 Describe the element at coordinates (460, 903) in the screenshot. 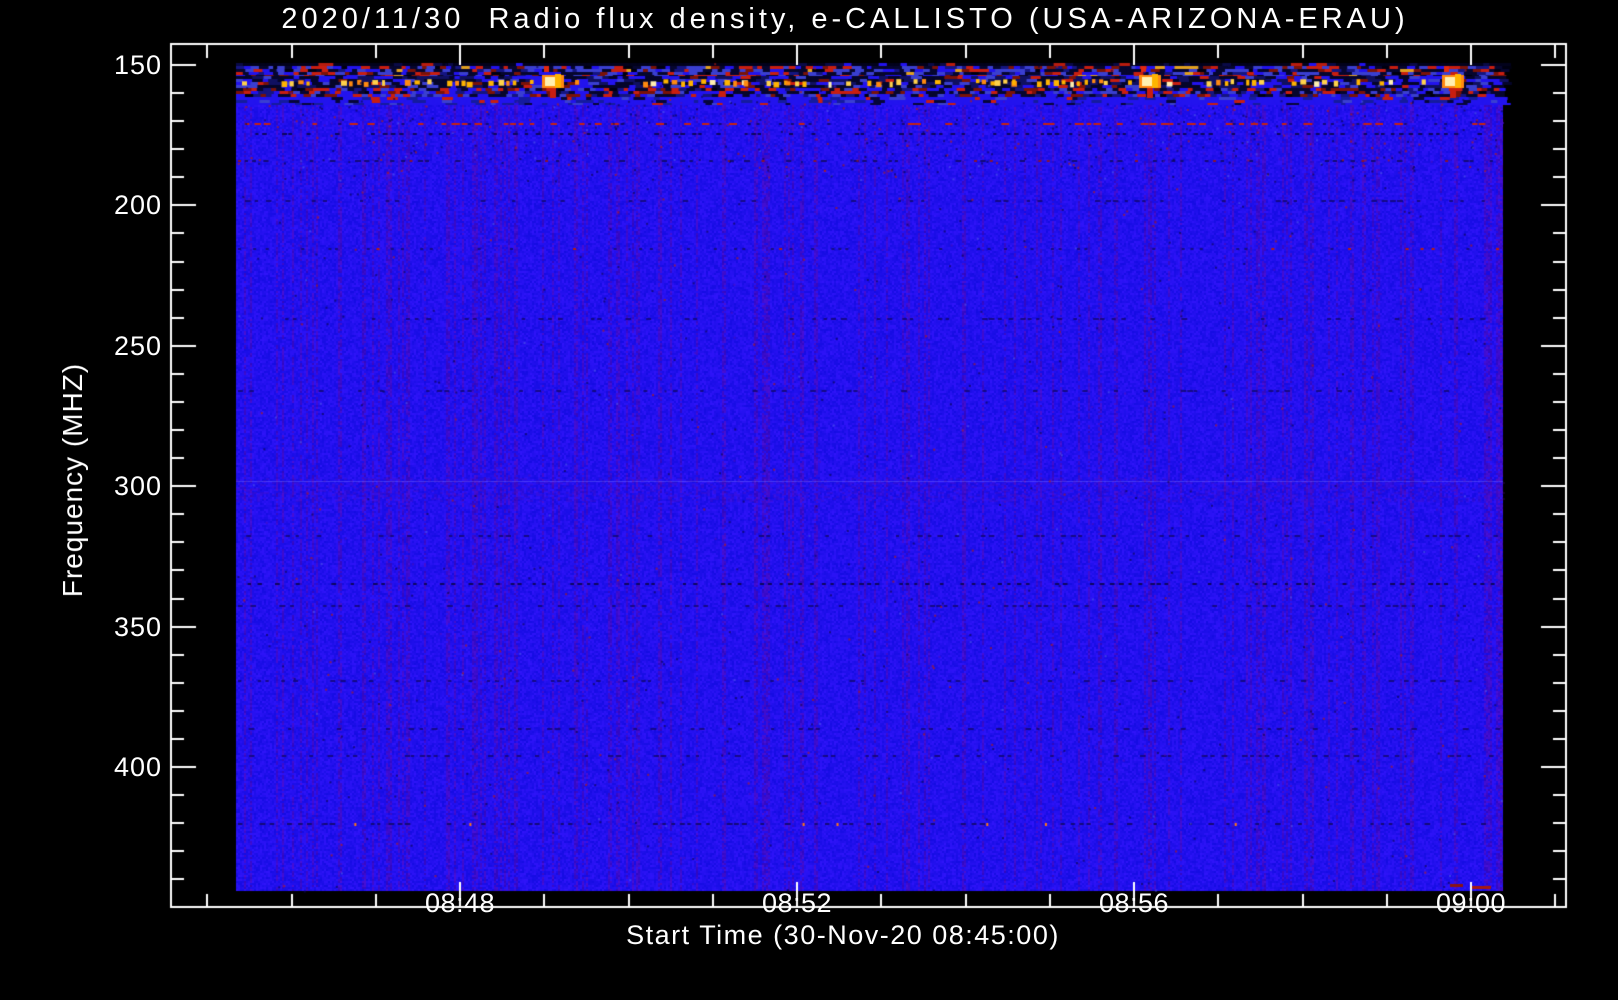

I see `x-tick-label: 08:48` at that location.